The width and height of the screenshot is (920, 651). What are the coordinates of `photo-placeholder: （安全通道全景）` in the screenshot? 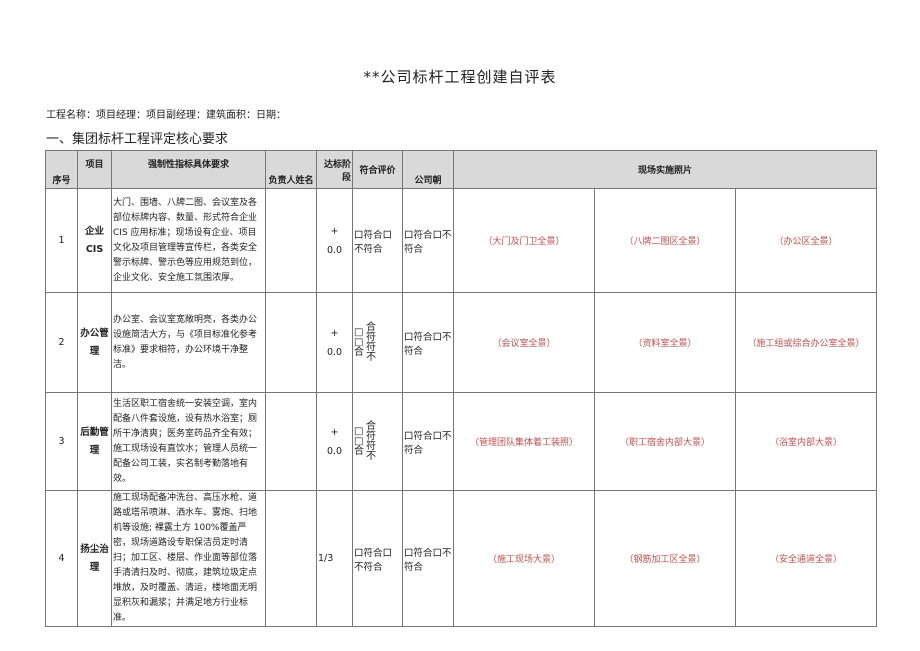 It's located at (806, 558).